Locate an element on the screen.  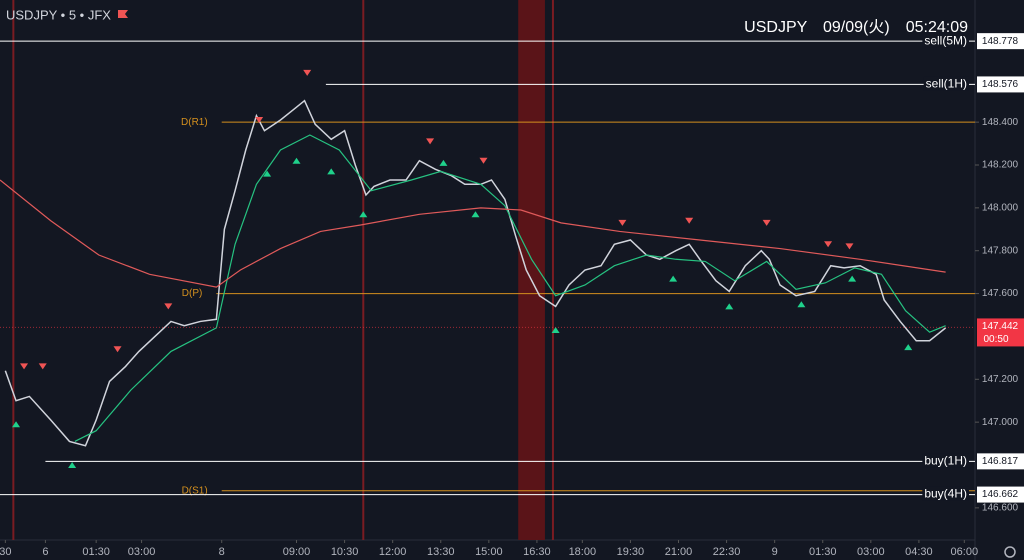
x-tick-label: 8 is located at coordinates (222, 552).